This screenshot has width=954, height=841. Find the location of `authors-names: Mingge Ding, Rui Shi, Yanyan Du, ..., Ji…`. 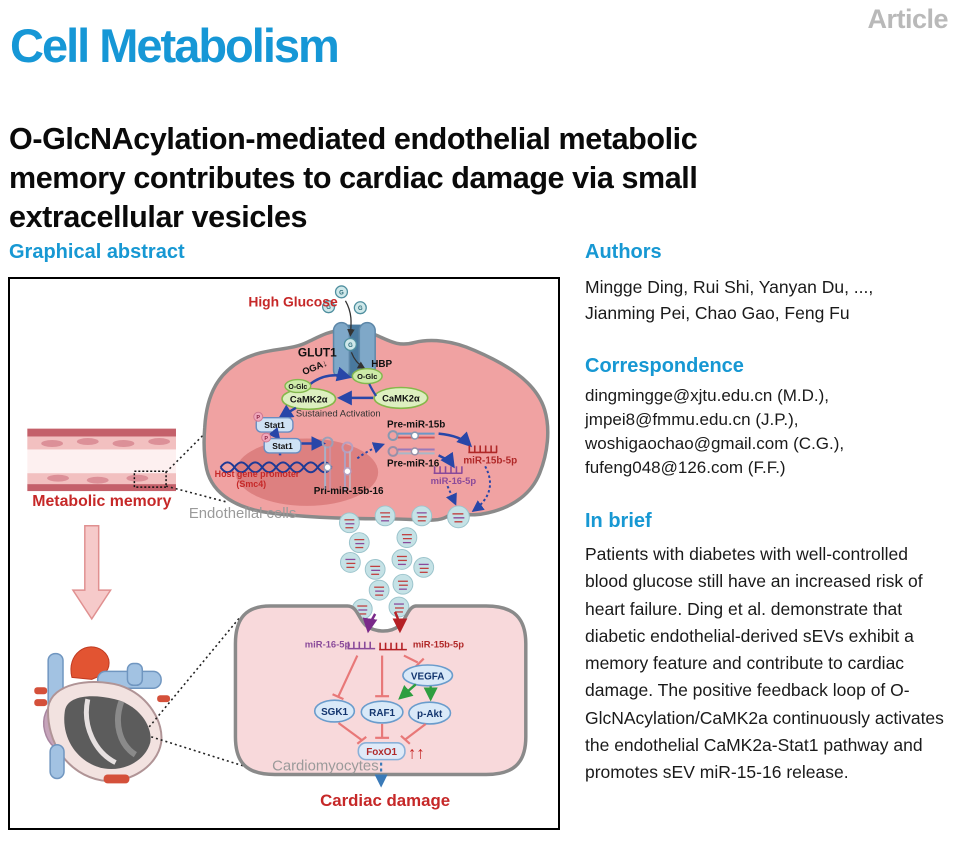

authors-names: Mingge Ding, Rui Shi, Yanyan Du, ..., Ji… is located at coordinates (766, 300).